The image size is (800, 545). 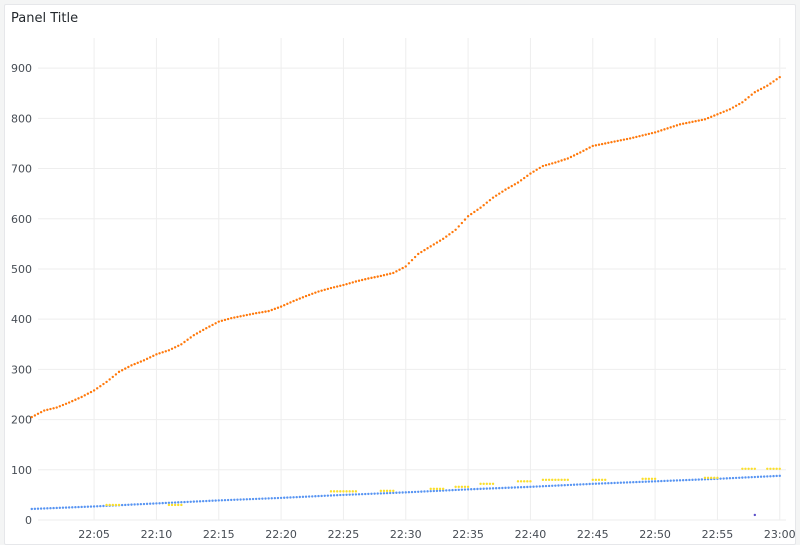 I want to click on x-tick-label: 22:25, so click(x=344, y=534).